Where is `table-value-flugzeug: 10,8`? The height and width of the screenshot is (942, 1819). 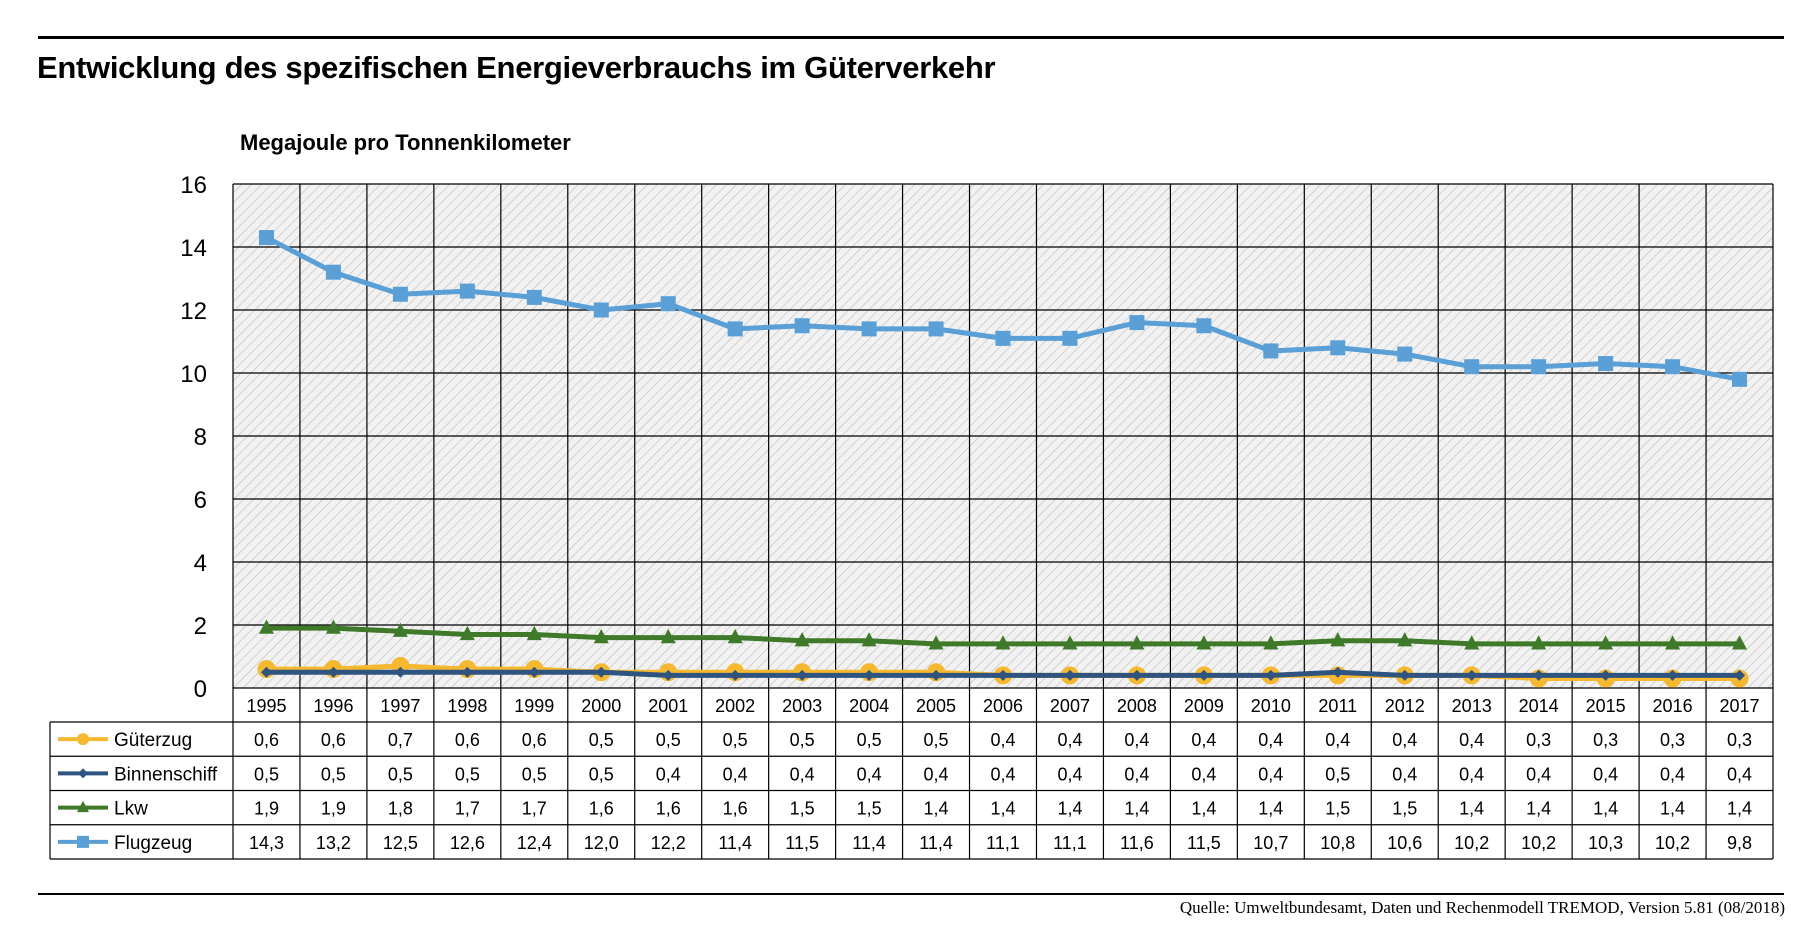 table-value-flugzeug: 10,8 is located at coordinates (1337, 843).